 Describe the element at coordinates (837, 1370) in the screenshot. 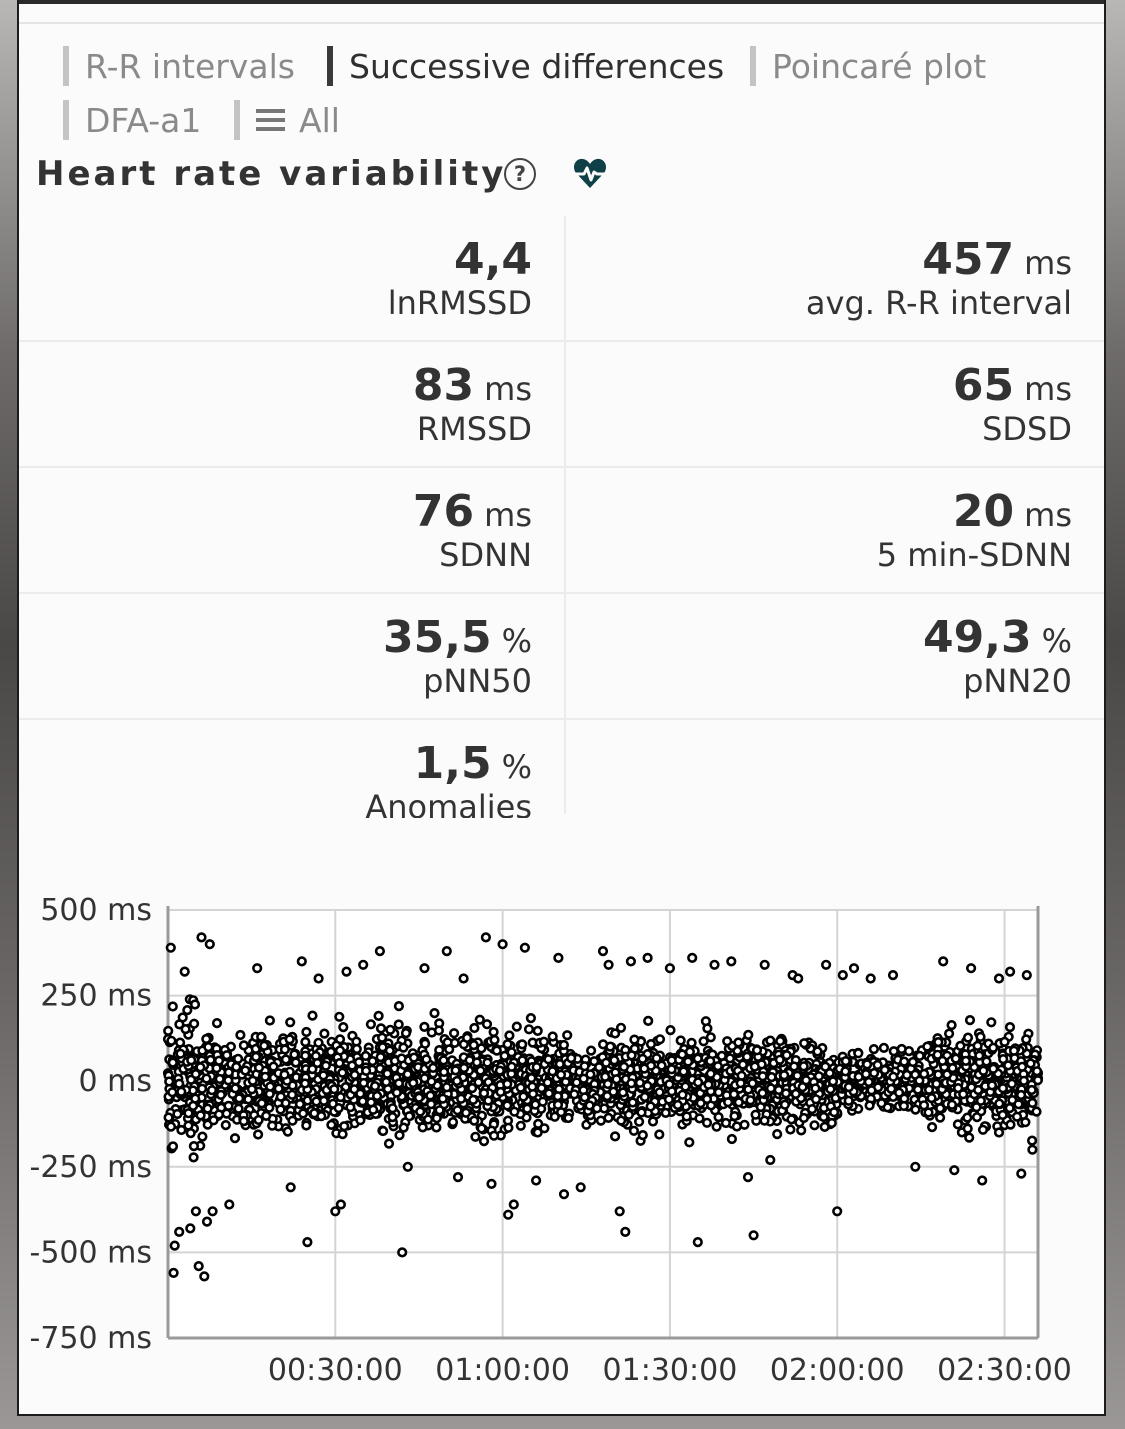

I see `x-tick-label: 02:00:00` at that location.